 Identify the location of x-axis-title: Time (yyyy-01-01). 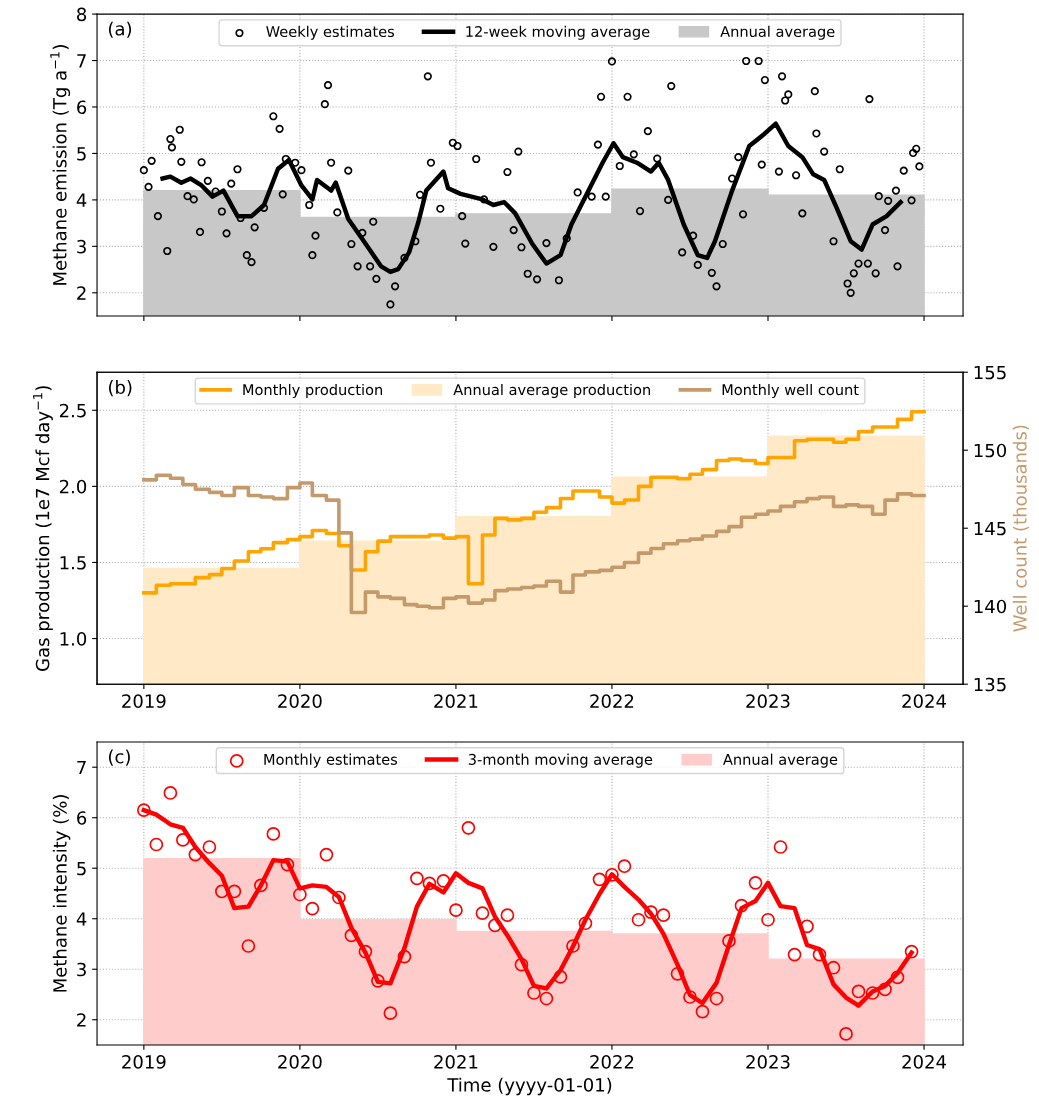
(529, 1086).